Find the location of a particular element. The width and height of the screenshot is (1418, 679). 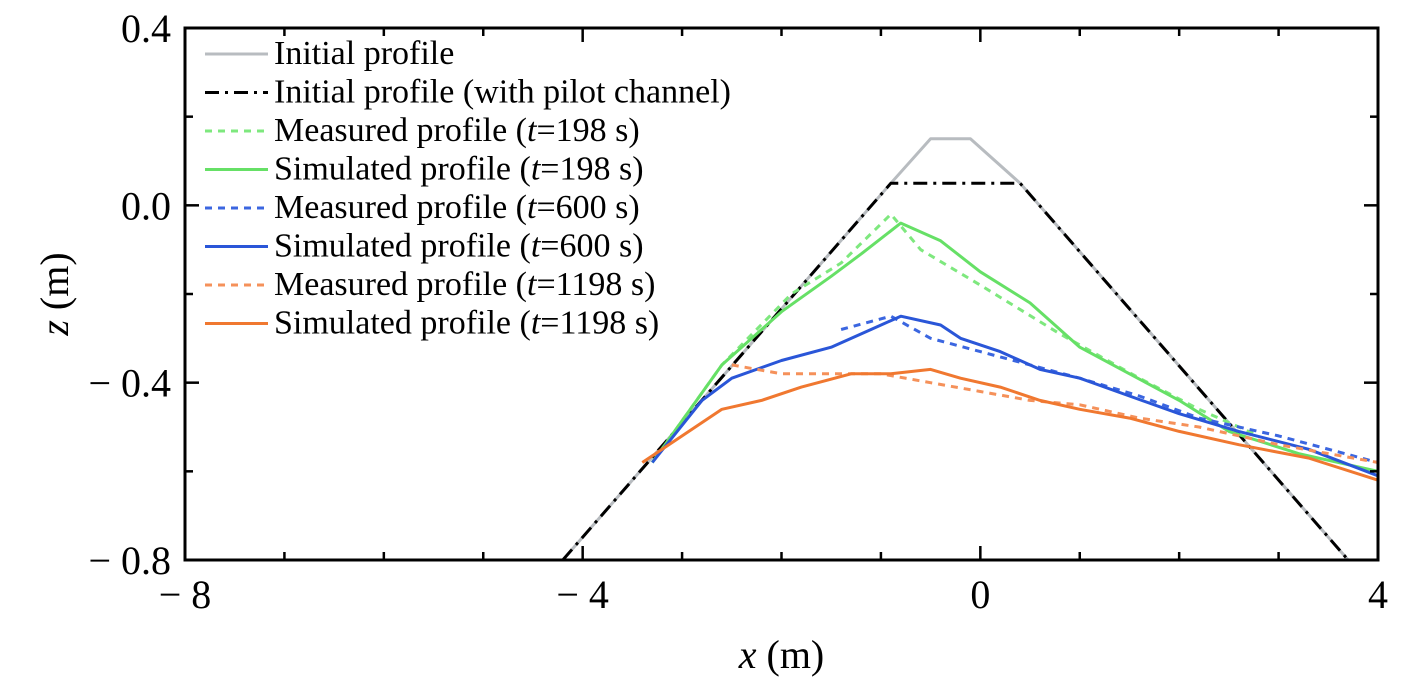

legend-entry-1: Initial profile (with pilot channel) is located at coordinates (502, 92).